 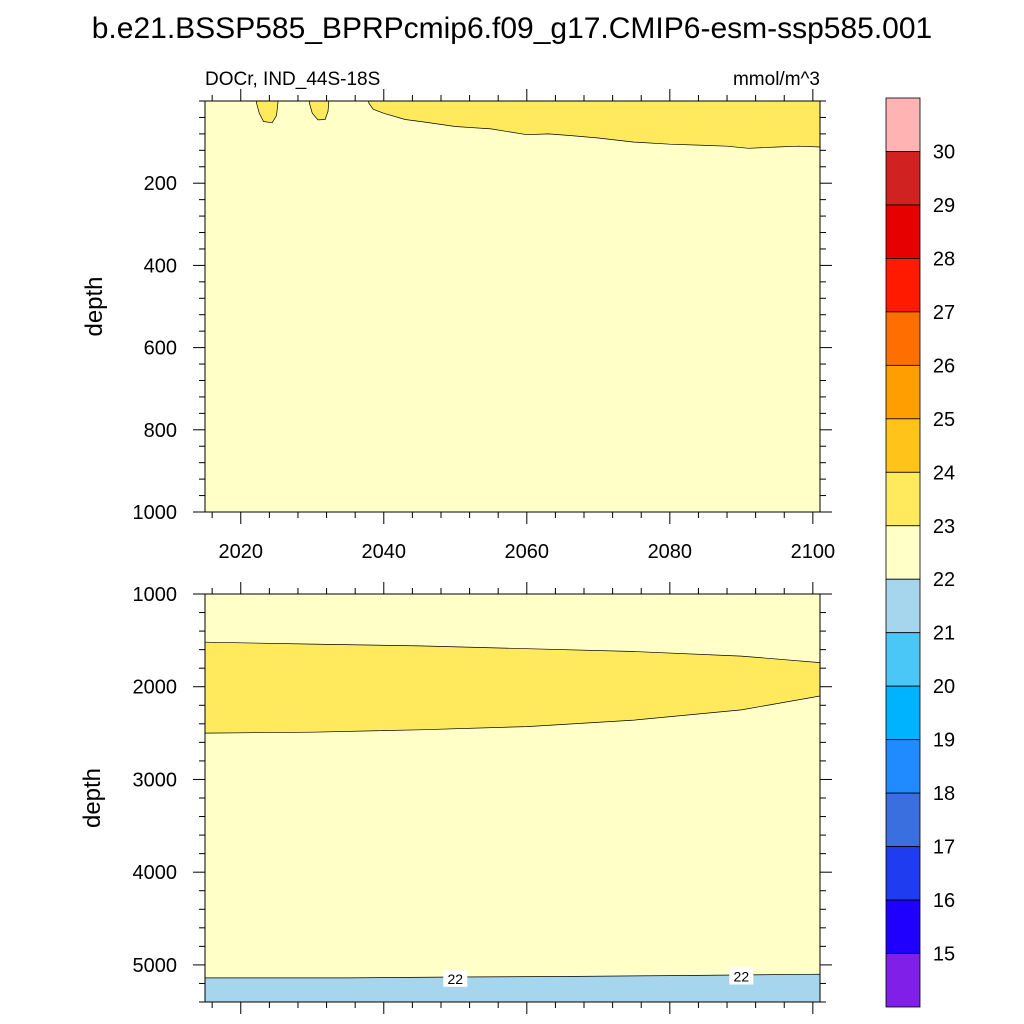 What do you see at coordinates (944, 687) in the screenshot?
I see `colorbar-label: 20` at bounding box center [944, 687].